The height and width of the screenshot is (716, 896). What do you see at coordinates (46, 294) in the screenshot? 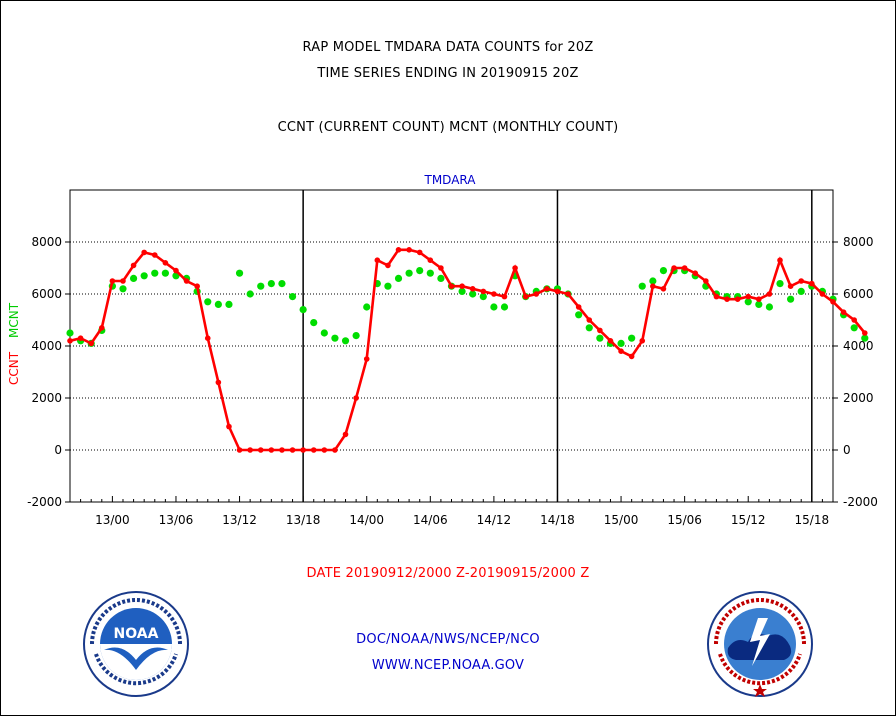
I see `ytick-label-left: 6000` at bounding box center [46, 294].